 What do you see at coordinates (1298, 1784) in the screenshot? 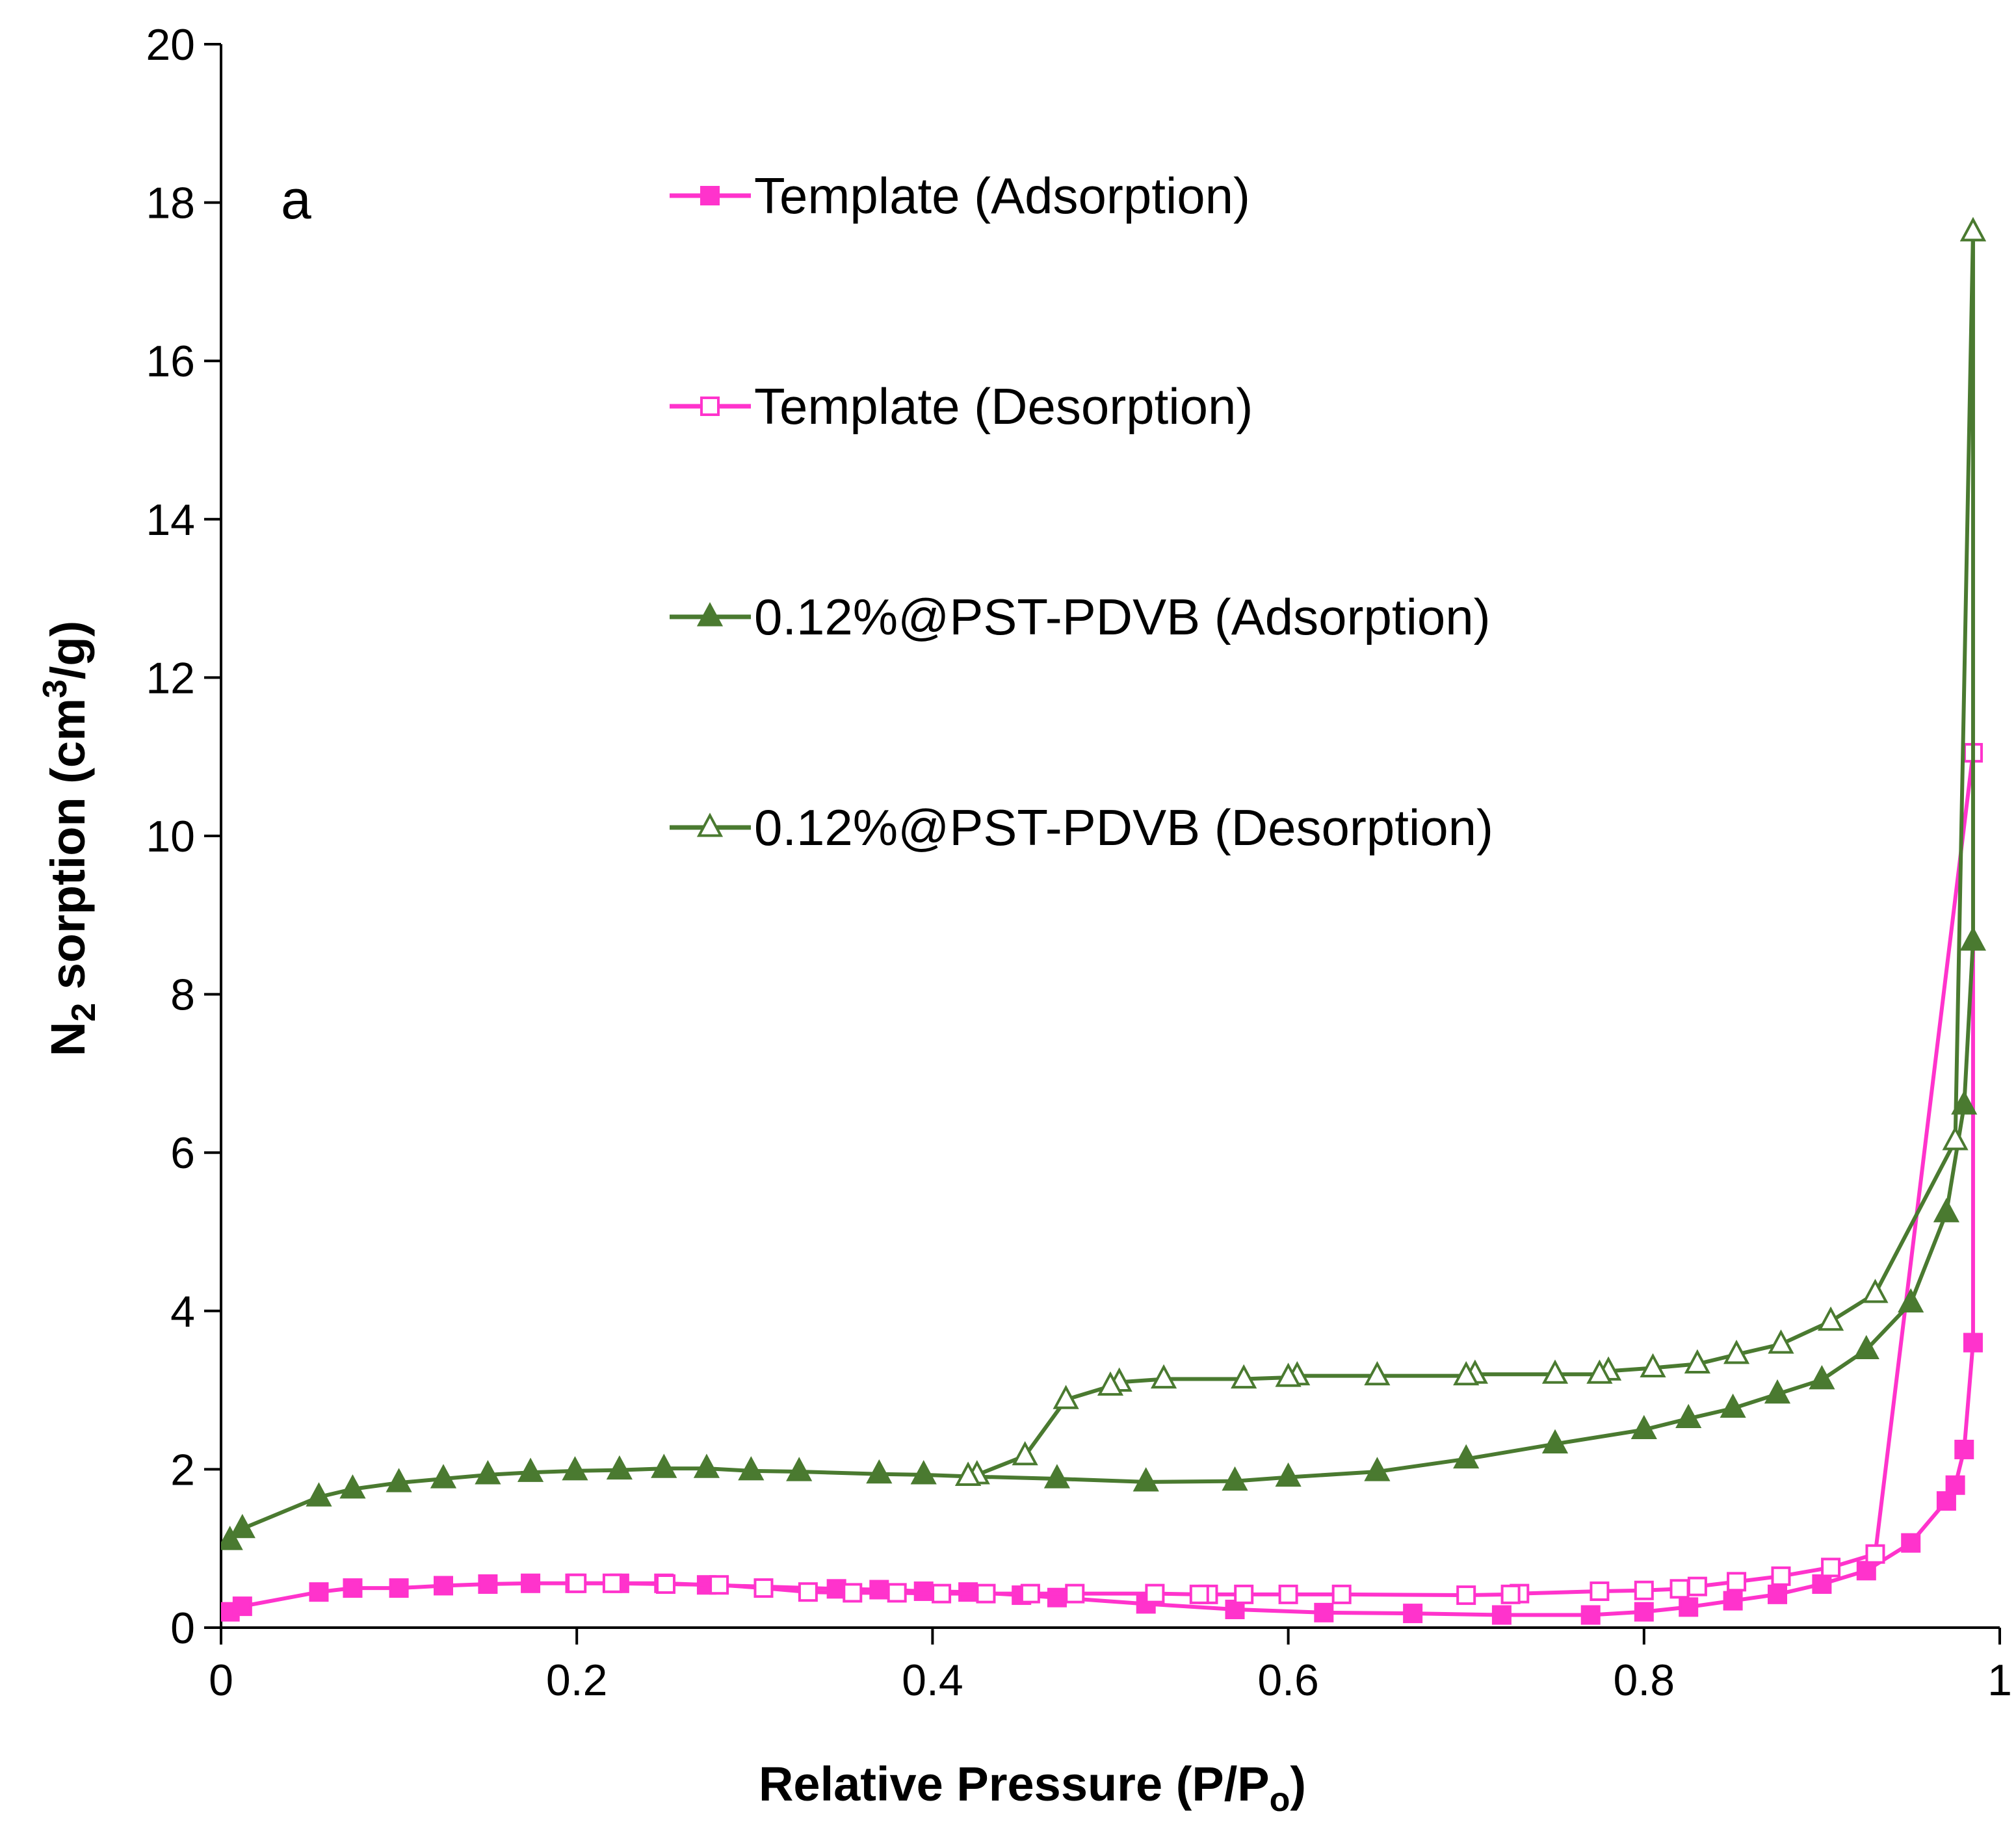
I see `x-axis-title-end: )` at bounding box center [1298, 1784].